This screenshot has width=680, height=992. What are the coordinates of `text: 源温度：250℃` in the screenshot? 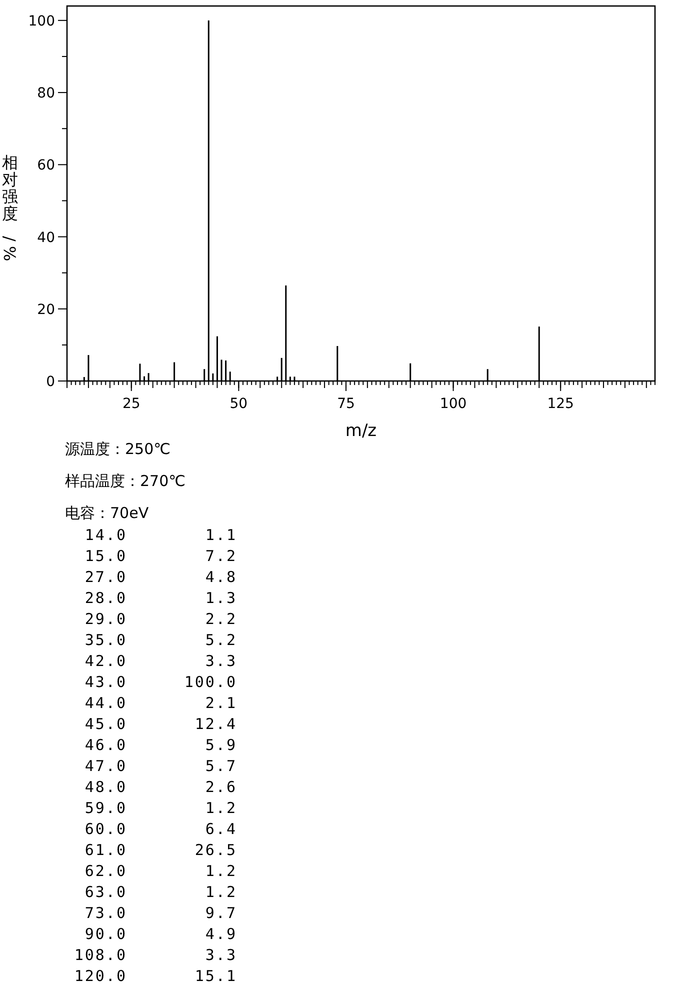 It's located at (117, 449).